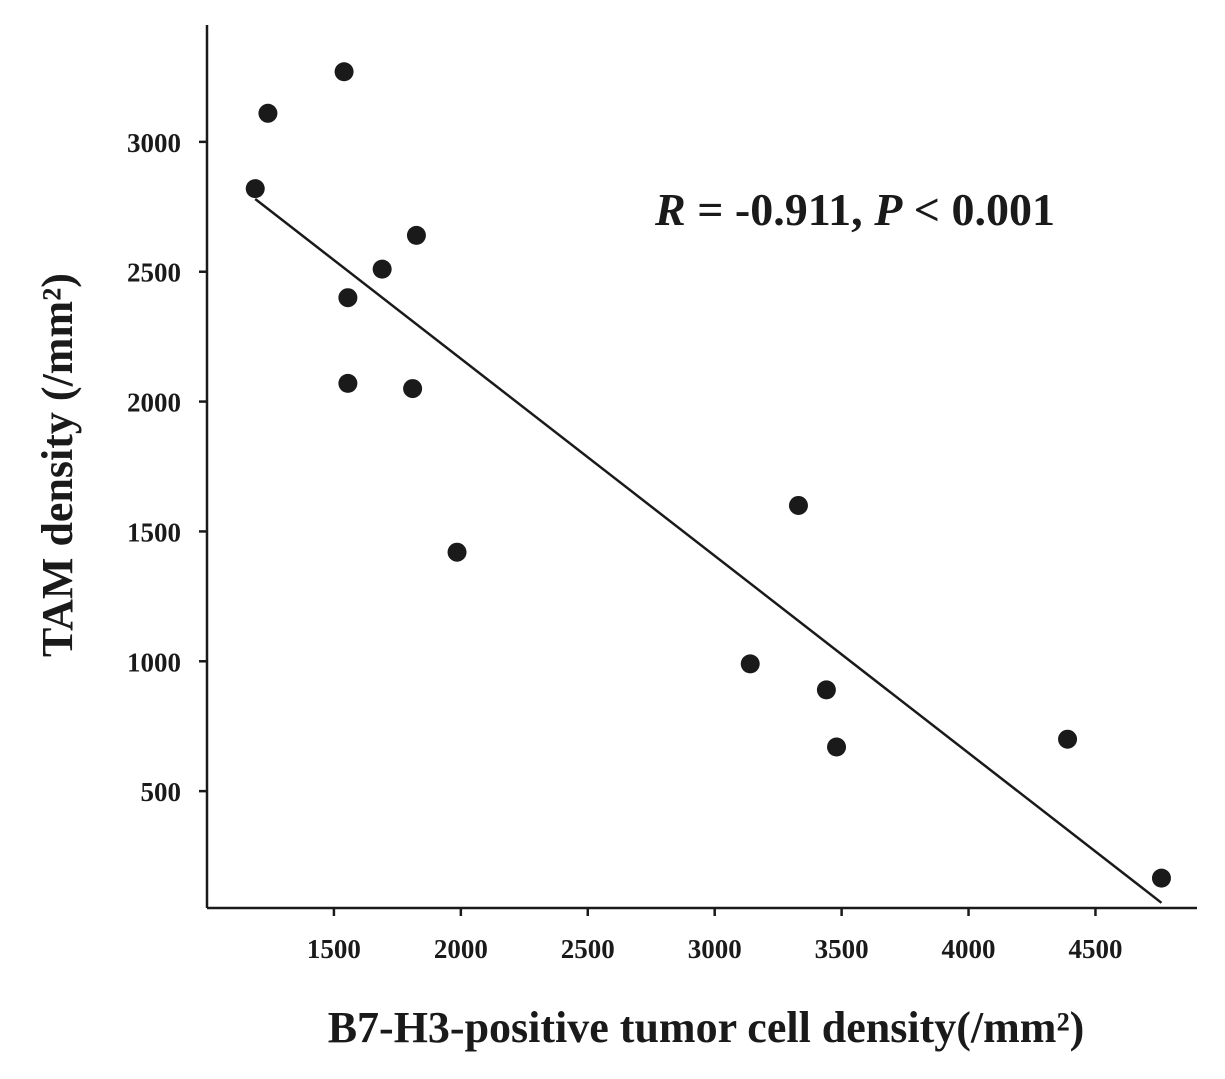 The height and width of the screenshot is (1079, 1225). What do you see at coordinates (461, 949) in the screenshot?
I see `x-tick-label: 2000` at bounding box center [461, 949].